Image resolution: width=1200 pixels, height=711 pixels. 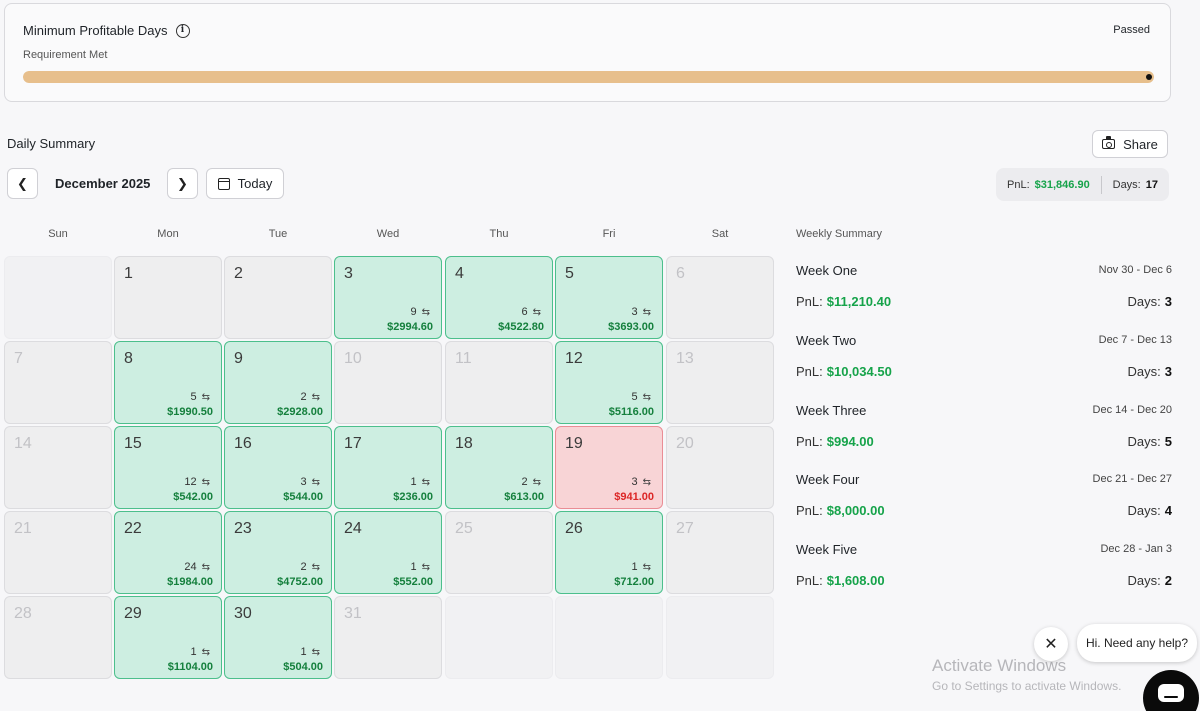 What do you see at coordinates (182, 183) in the screenshot?
I see `next-month-button: ❯` at bounding box center [182, 183].